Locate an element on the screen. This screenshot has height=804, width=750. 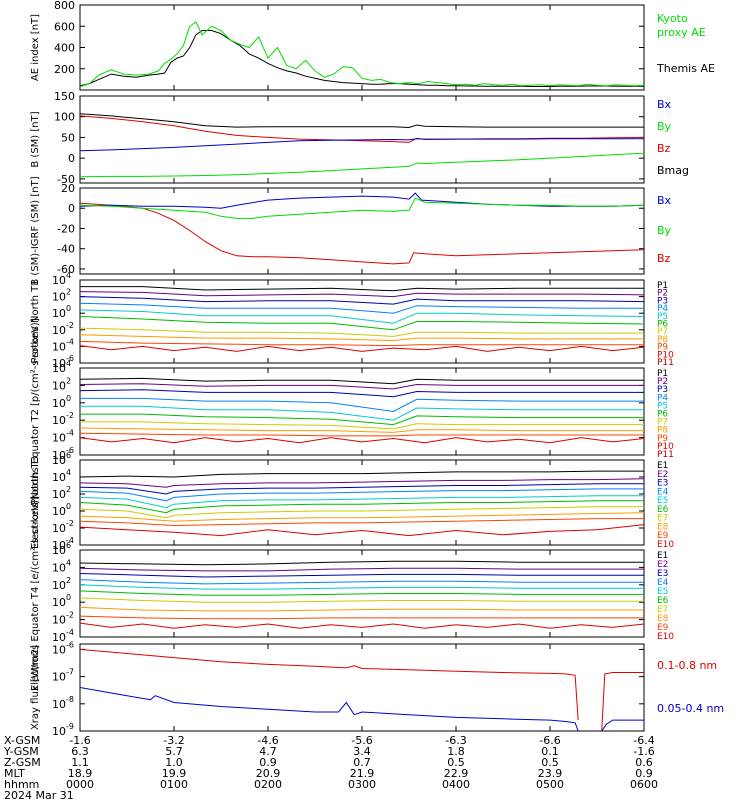
series-e6 is located at coordinates (362, 593).